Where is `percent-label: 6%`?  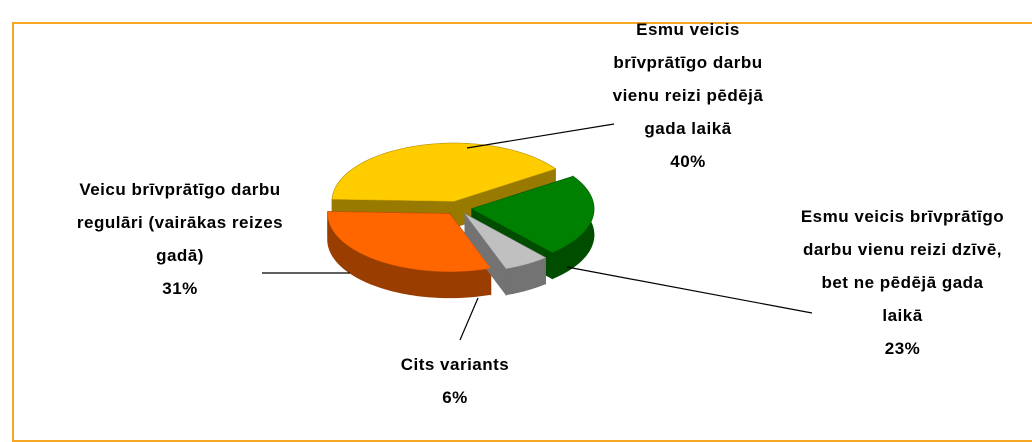 percent-label: 6% is located at coordinates (455, 397).